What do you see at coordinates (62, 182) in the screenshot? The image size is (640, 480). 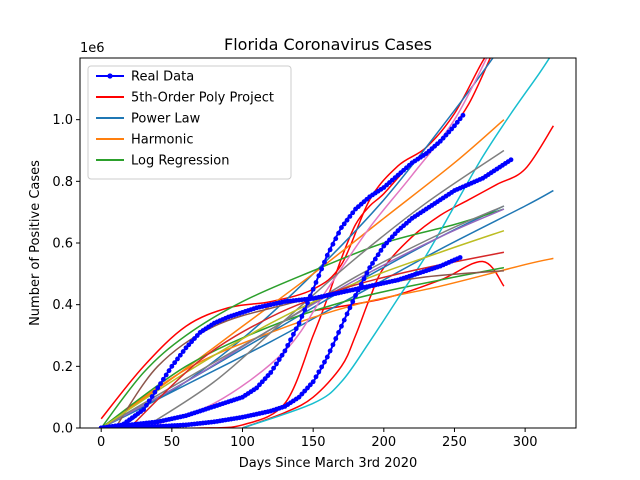 I see `y-tick-label: 0.8` at bounding box center [62, 182].